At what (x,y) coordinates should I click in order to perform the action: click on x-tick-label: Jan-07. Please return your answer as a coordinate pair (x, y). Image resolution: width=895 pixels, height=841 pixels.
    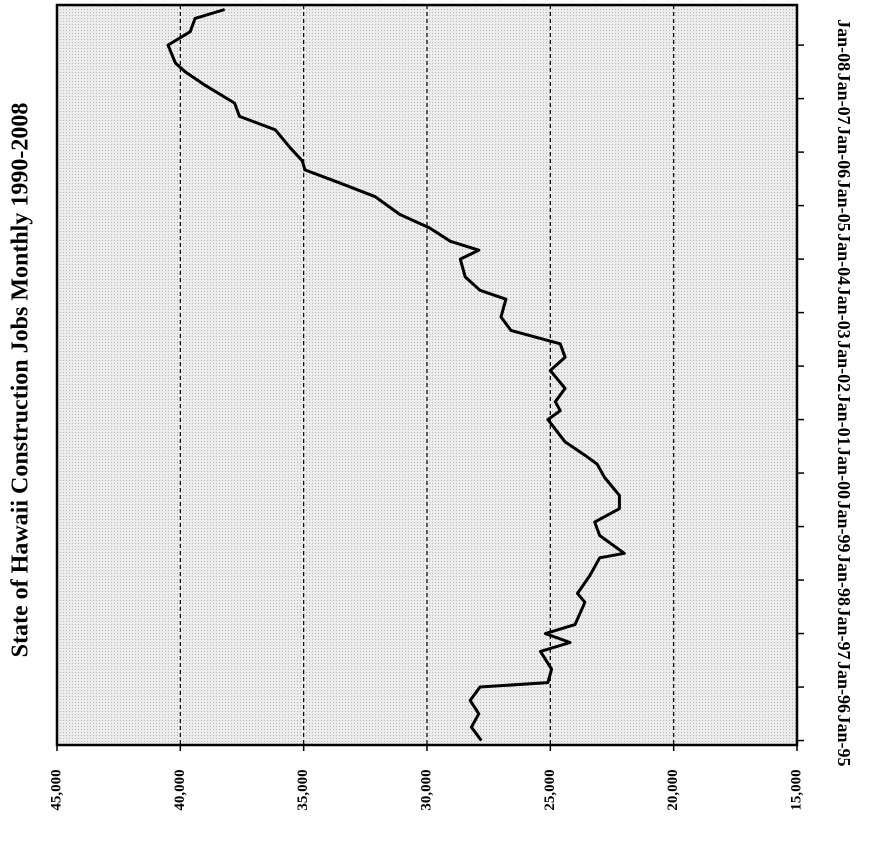
    Looking at the image, I should click on (844, 99).